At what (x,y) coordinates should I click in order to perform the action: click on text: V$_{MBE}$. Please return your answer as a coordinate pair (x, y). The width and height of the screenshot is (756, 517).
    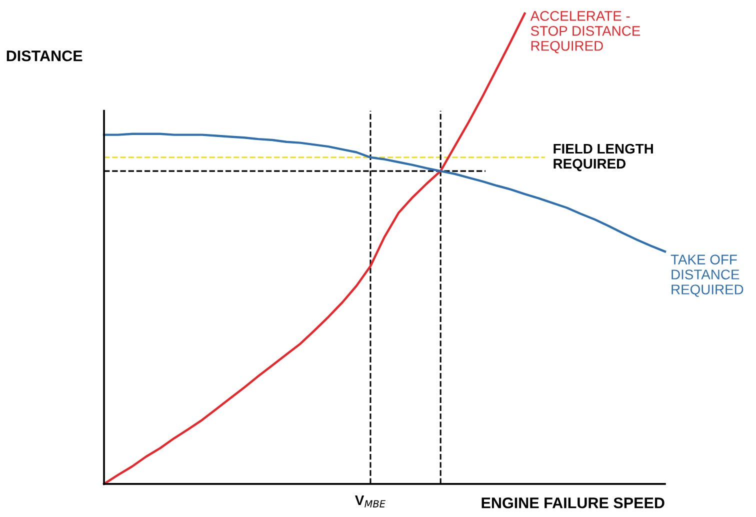
    Looking at the image, I should click on (370, 502).